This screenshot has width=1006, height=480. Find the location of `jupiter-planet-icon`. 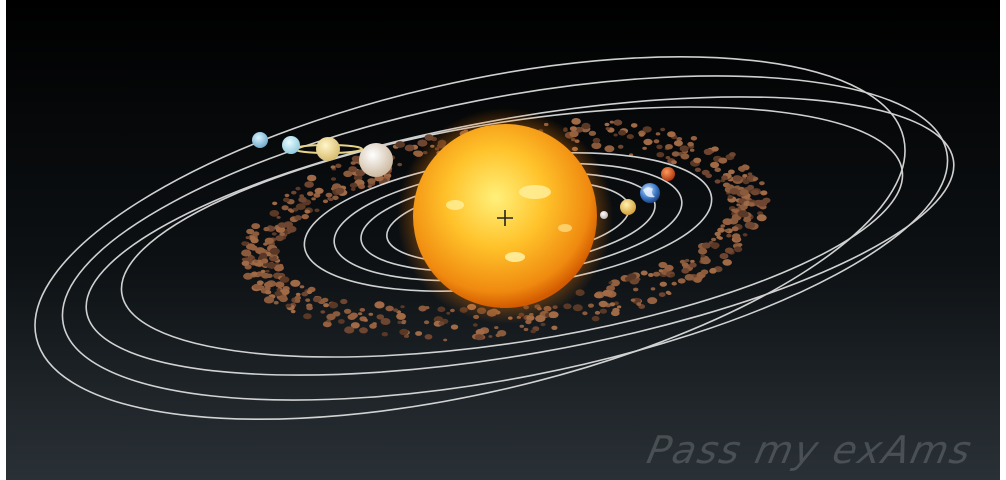

jupiter-planet-icon is located at coordinates (376, 160).